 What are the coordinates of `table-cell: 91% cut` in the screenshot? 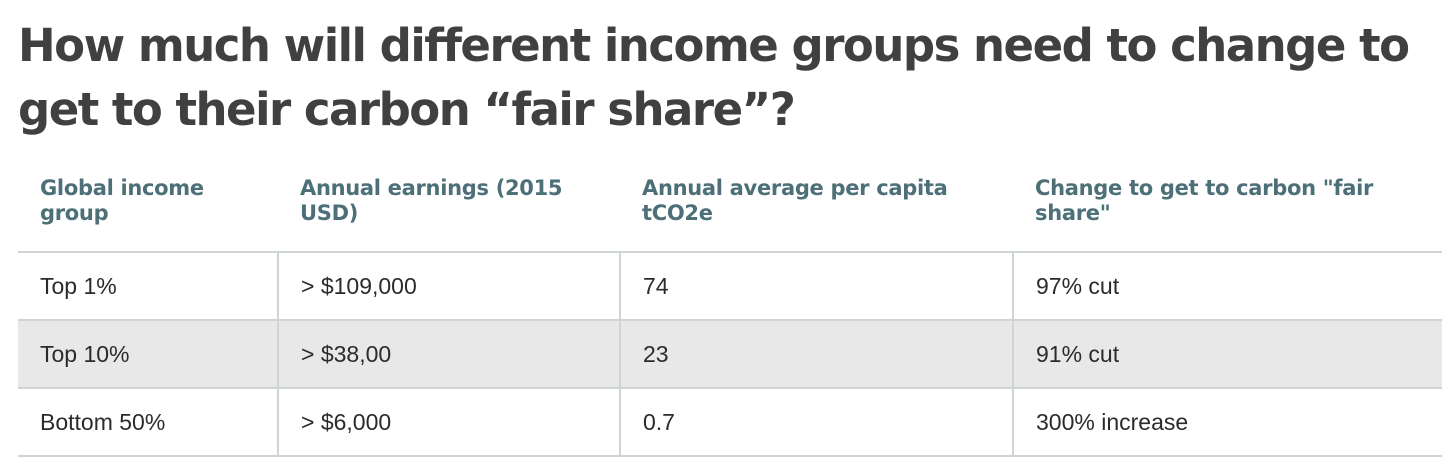 It's located at (1227, 354).